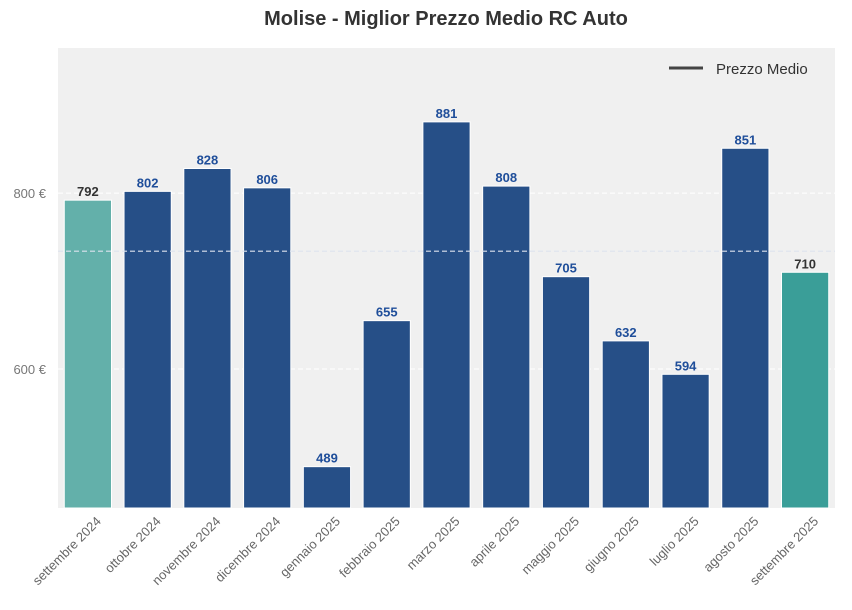 The height and width of the screenshot is (610, 852). What do you see at coordinates (550, 546) in the screenshot?
I see `x-tick-label: maggio 2025` at bounding box center [550, 546].